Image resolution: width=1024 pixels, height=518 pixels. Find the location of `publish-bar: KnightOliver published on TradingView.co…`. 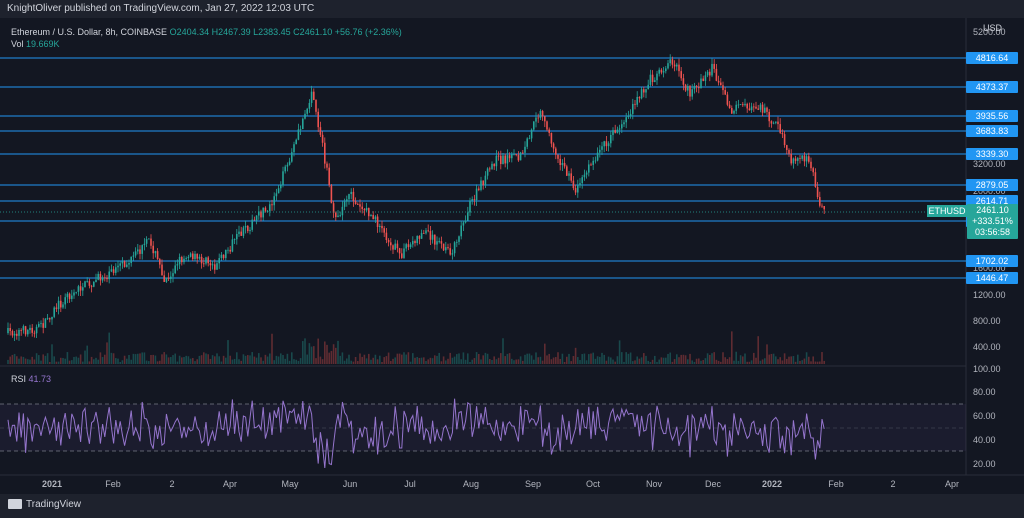

publish-bar: KnightOliver published on TradingView.co… is located at coordinates (512, 9).